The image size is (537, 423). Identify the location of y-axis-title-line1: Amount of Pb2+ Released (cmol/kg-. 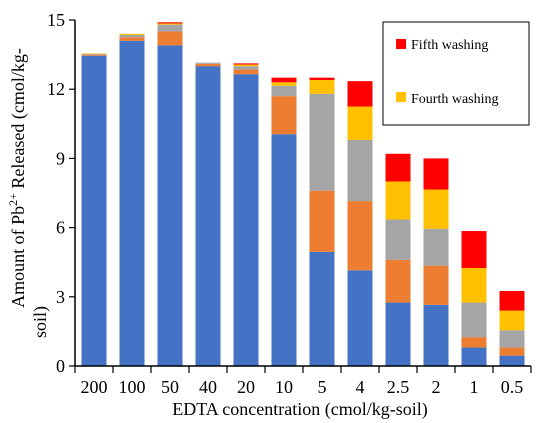
(17, 178).